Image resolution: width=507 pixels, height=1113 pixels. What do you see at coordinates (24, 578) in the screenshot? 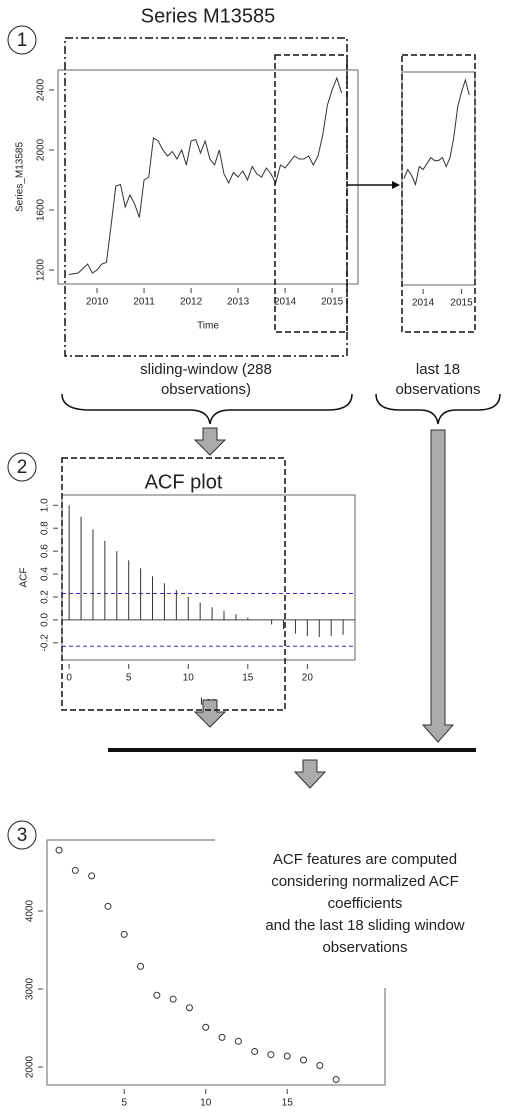
I see `y-axis-label: ACF` at bounding box center [24, 578].